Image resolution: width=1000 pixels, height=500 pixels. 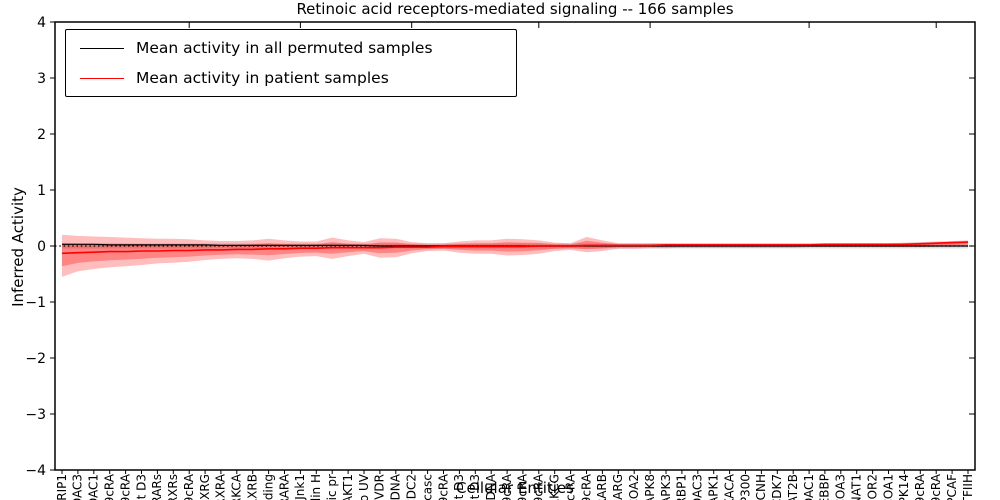 What do you see at coordinates (618, 487) in the screenshot?
I see `x-tick-label: RARG` at bounding box center [618, 487].